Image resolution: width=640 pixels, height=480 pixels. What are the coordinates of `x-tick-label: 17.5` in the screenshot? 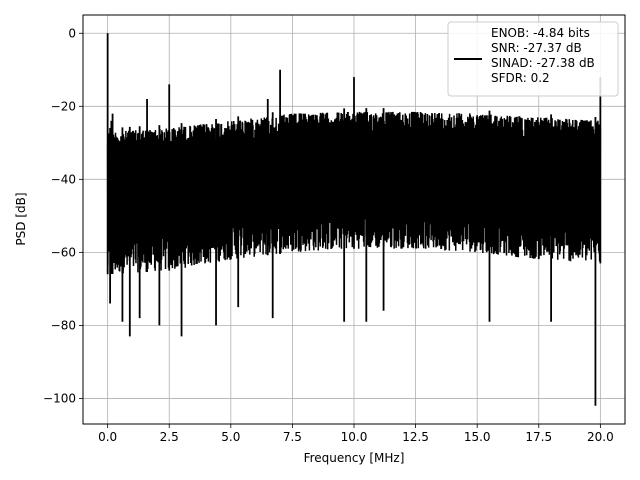 It's located at (538, 437).